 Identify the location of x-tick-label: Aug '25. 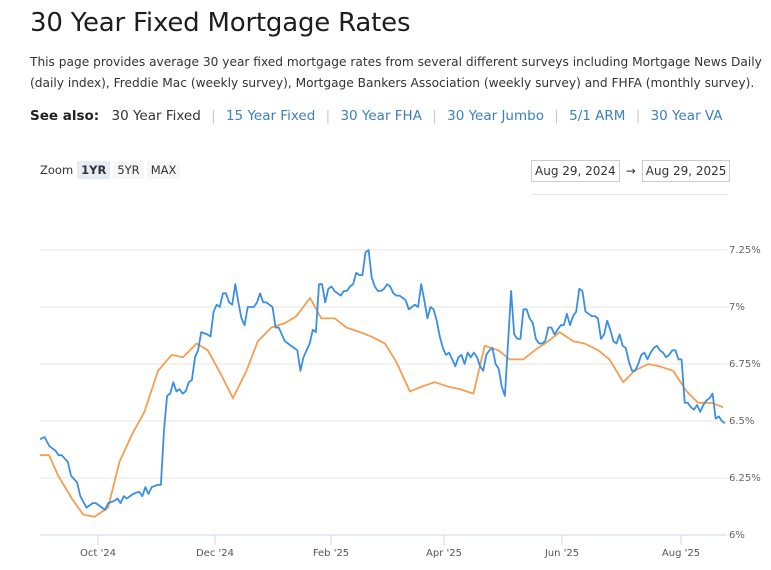
(681, 553).